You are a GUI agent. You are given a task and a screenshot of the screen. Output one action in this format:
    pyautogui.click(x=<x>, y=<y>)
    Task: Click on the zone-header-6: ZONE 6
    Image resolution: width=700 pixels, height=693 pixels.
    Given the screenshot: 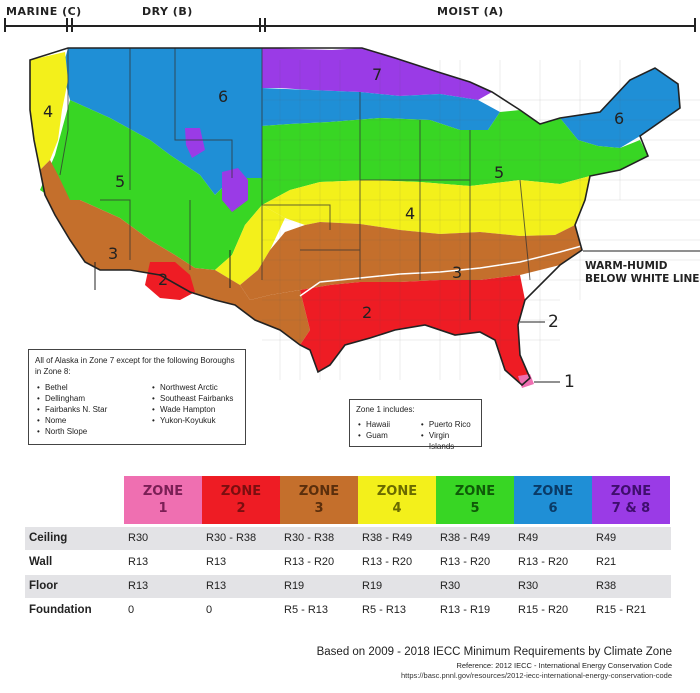 What is the action you would take?
    pyautogui.click(x=553, y=500)
    